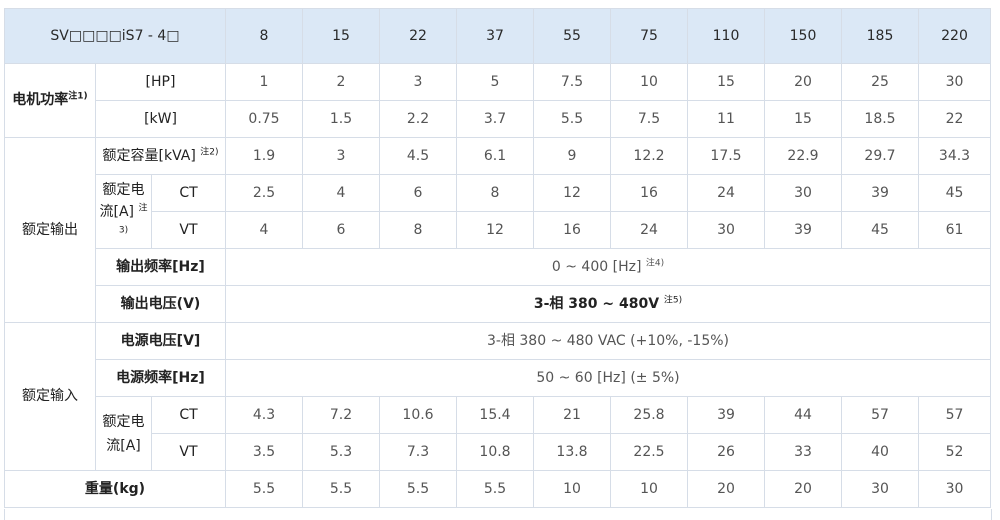 This screenshot has height=520, width=1000. I want to click on input-vt-value: 7.3, so click(418, 452).